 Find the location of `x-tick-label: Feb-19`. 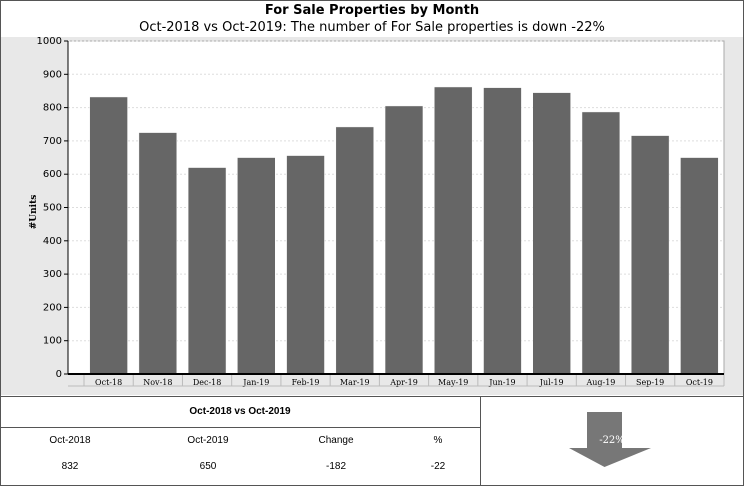

x-tick-label: Feb-19 is located at coordinates (306, 382).